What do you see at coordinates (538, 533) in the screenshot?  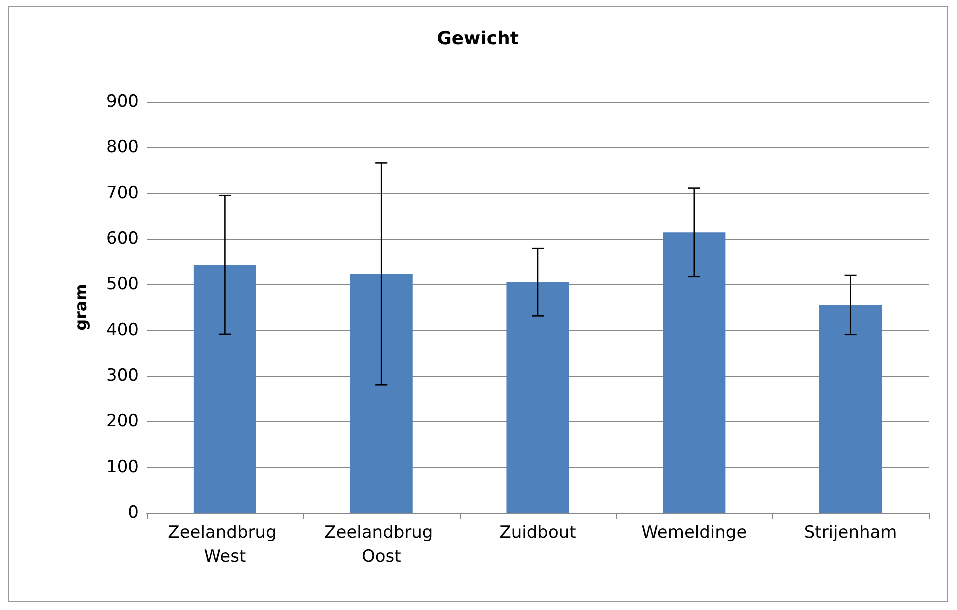 I see `x-tick-label: Zuidbout` at bounding box center [538, 533].